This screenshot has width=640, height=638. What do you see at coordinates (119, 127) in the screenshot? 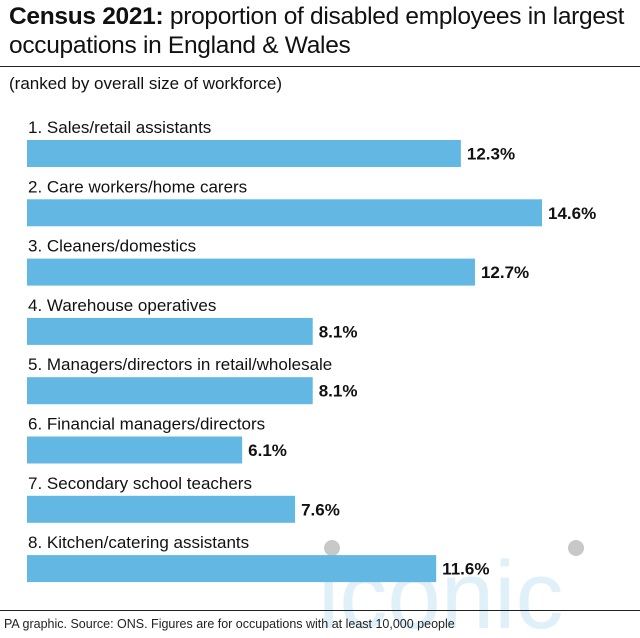
I see `category-label: 1. Sales/retail assistants` at bounding box center [119, 127].